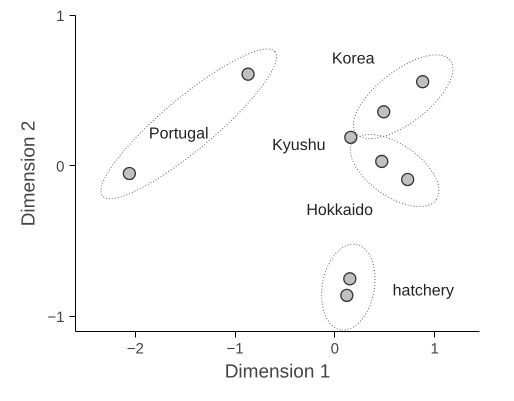  Describe the element at coordinates (178, 133) in the screenshot. I see `series-label: Portugal` at that location.